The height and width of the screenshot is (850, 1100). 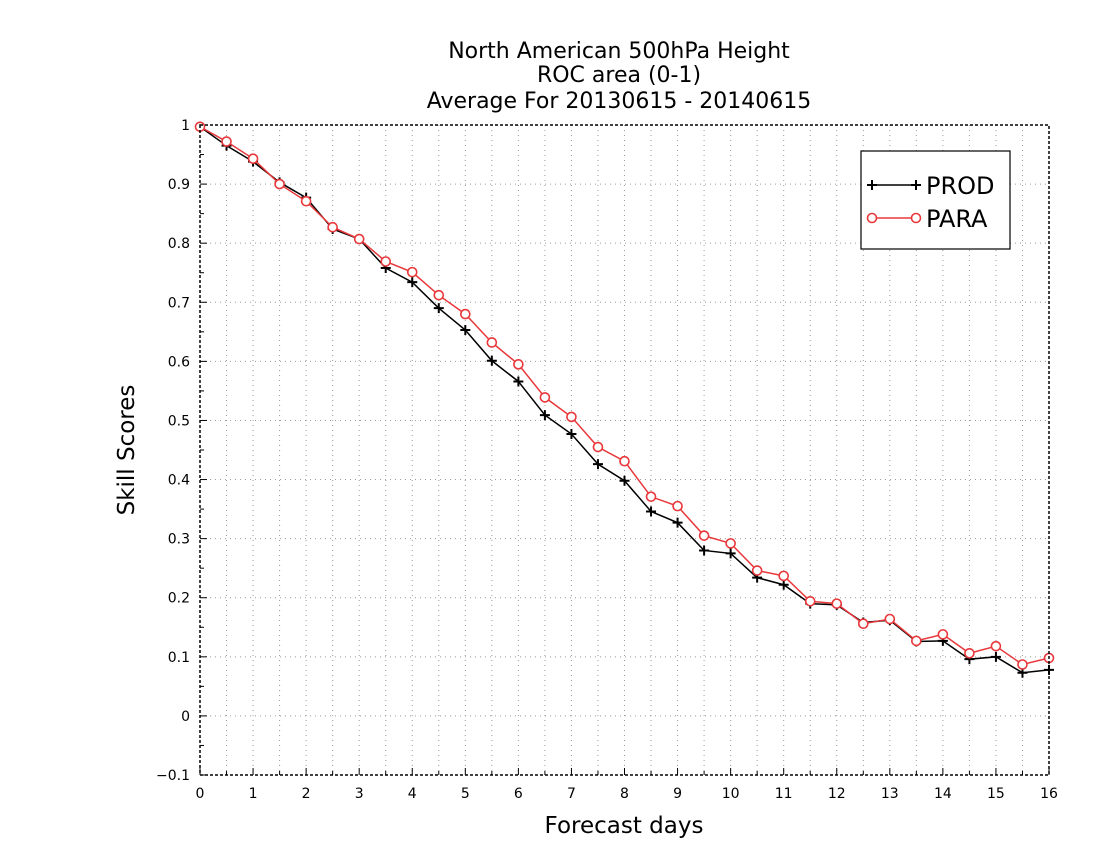 What do you see at coordinates (957, 219) in the screenshot?
I see `legend-label: PARA` at bounding box center [957, 219].